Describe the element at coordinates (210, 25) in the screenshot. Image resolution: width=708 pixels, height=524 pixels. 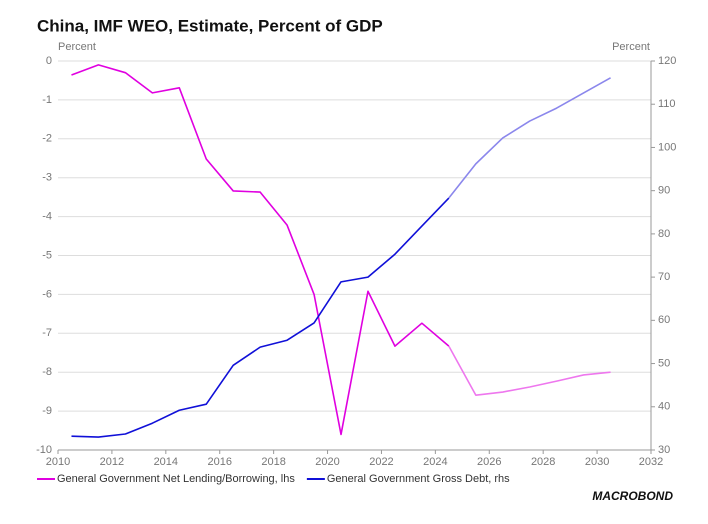
I see `chart-title: China, IMF WEO, Estimate, Percent of GDP` at that location.